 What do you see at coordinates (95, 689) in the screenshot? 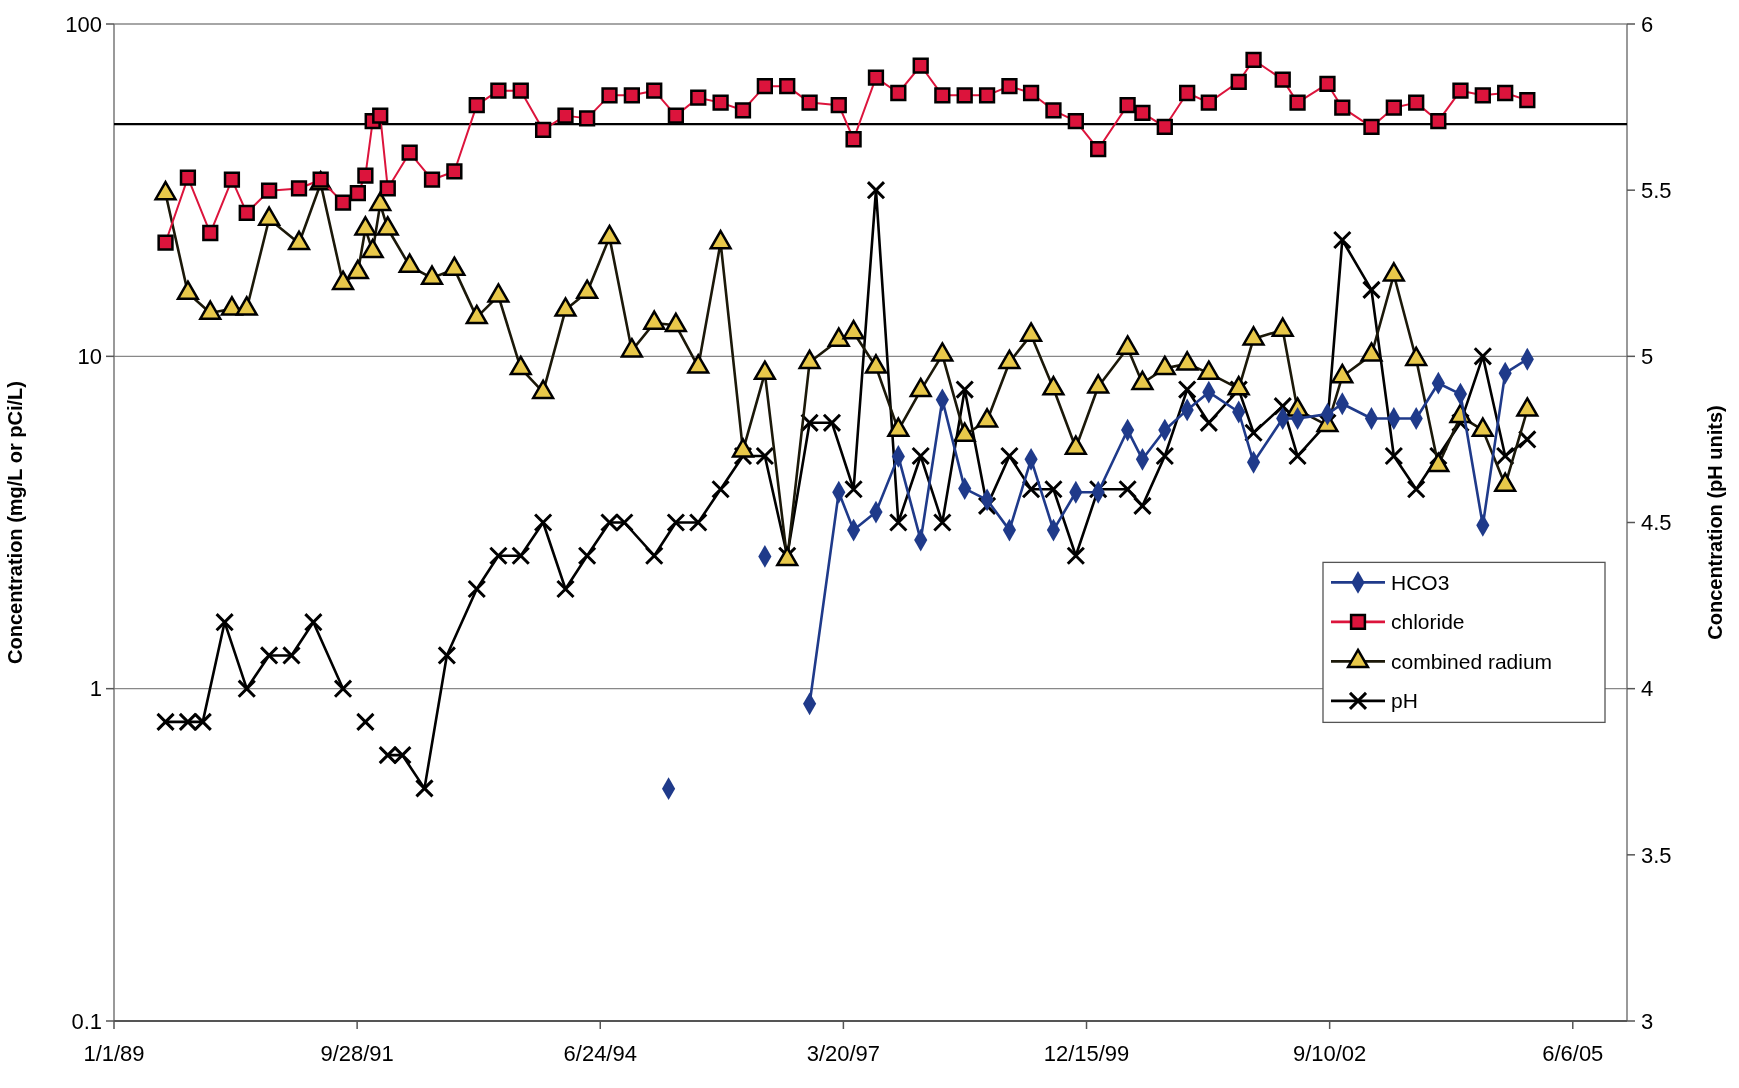
I see `y-tick-label: 1` at bounding box center [95, 689].